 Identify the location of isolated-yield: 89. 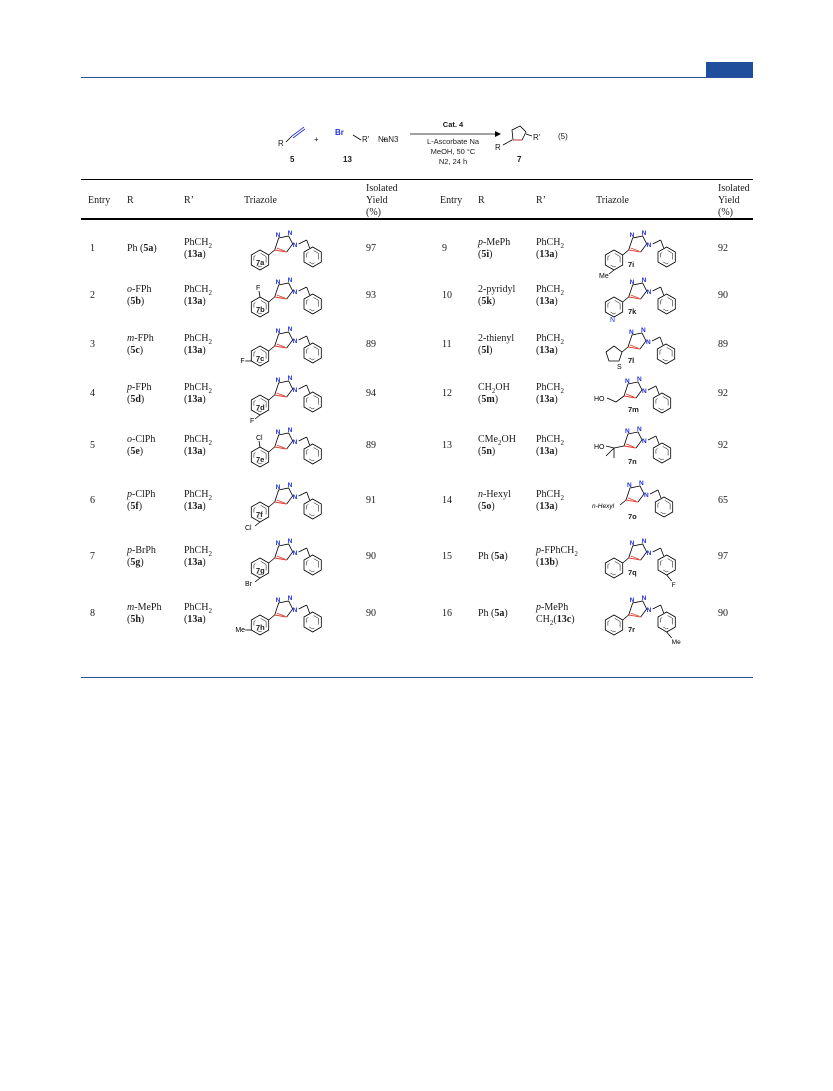
(723, 344).